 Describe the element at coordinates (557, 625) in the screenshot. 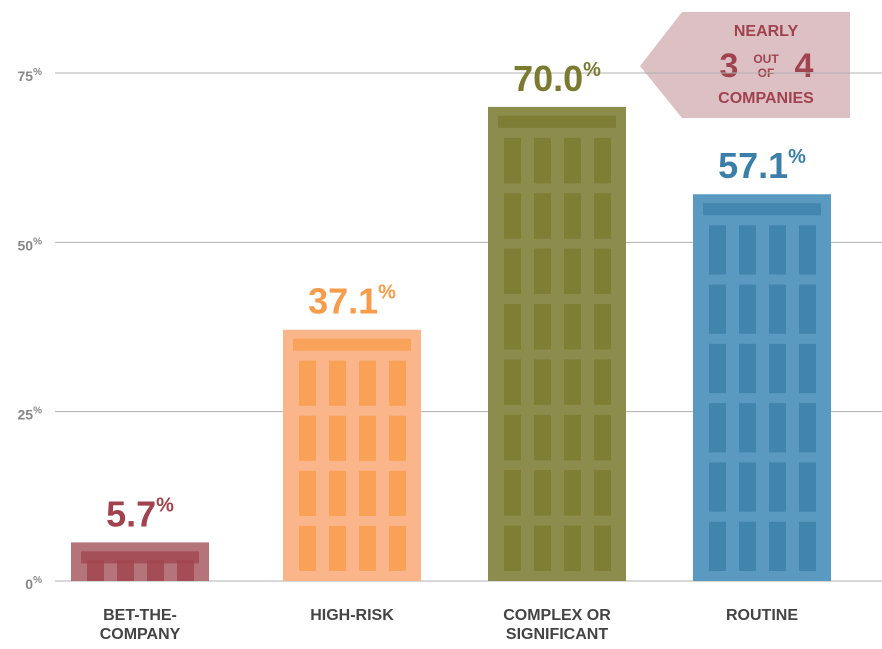

I see `x-tick-label: COMPLEX OR SIGNIFICANT` at that location.